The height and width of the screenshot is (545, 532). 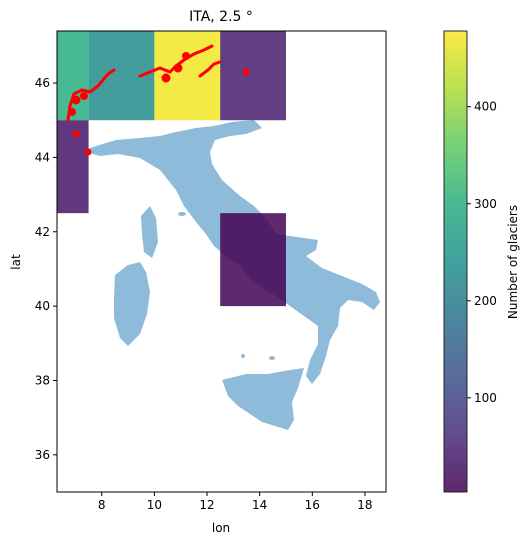 I want to click on colorbar, so click(x=455, y=261).